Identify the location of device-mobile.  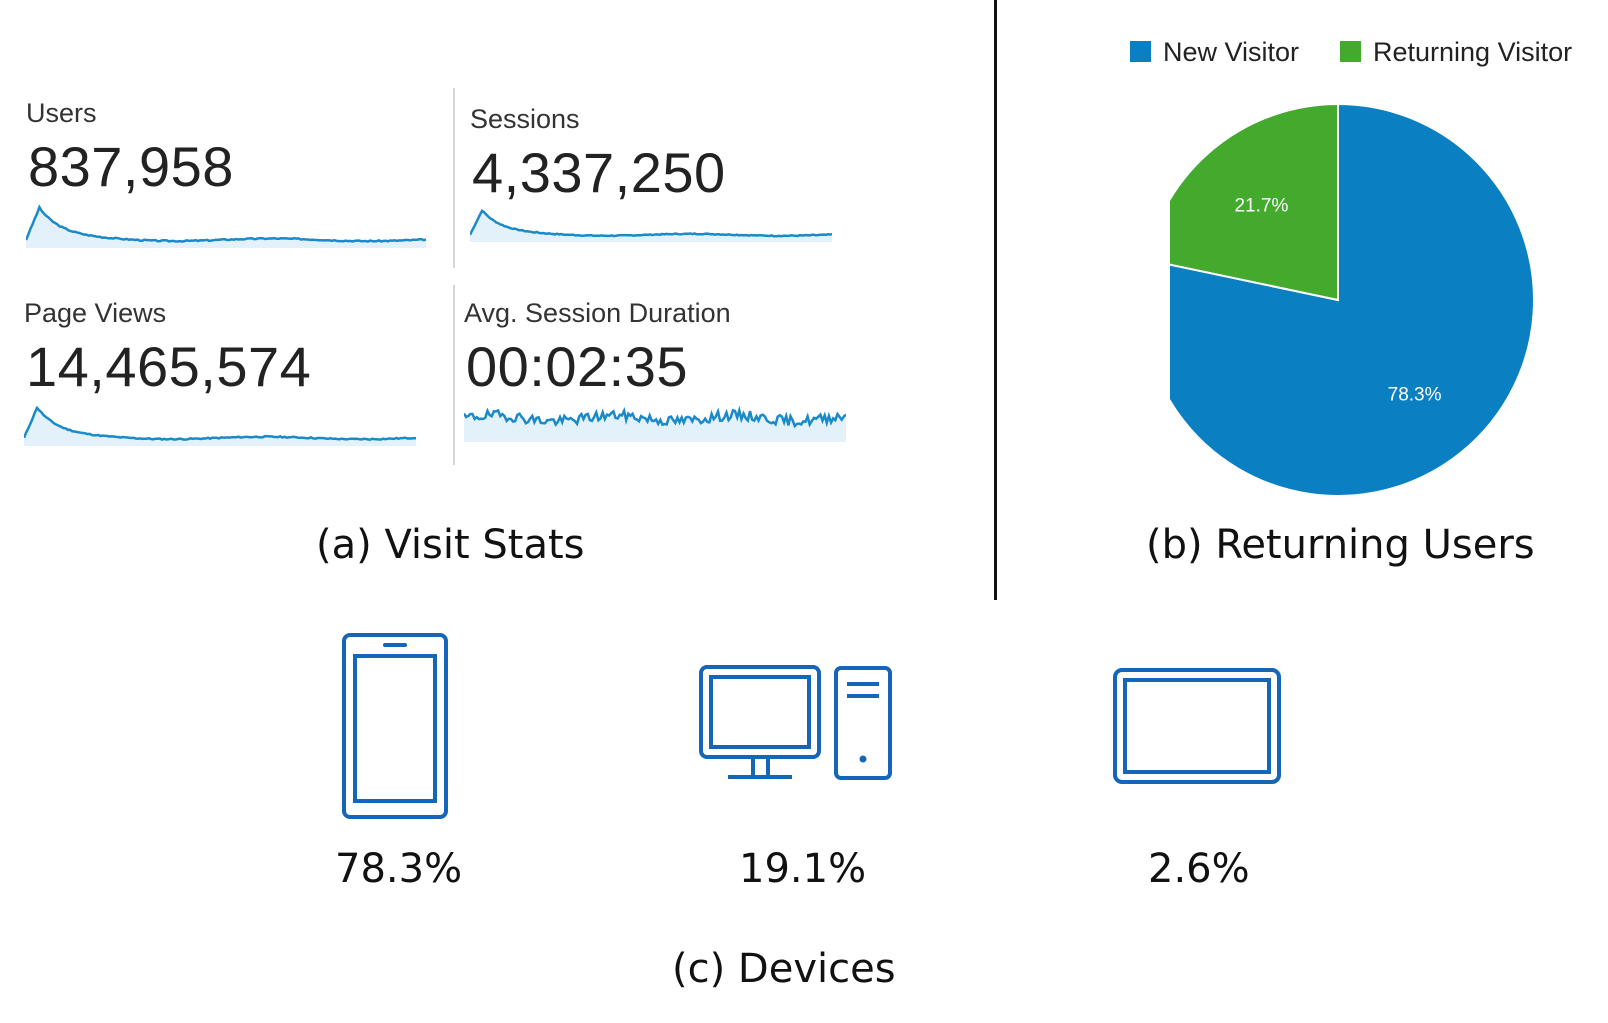
(395, 728).